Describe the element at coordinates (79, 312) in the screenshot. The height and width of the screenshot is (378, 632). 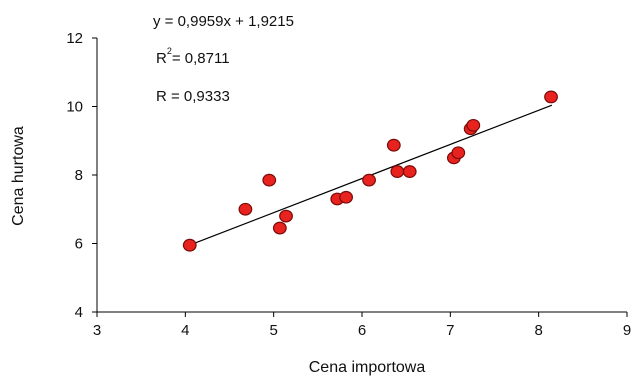
I see `y-tick-label: 4` at that location.